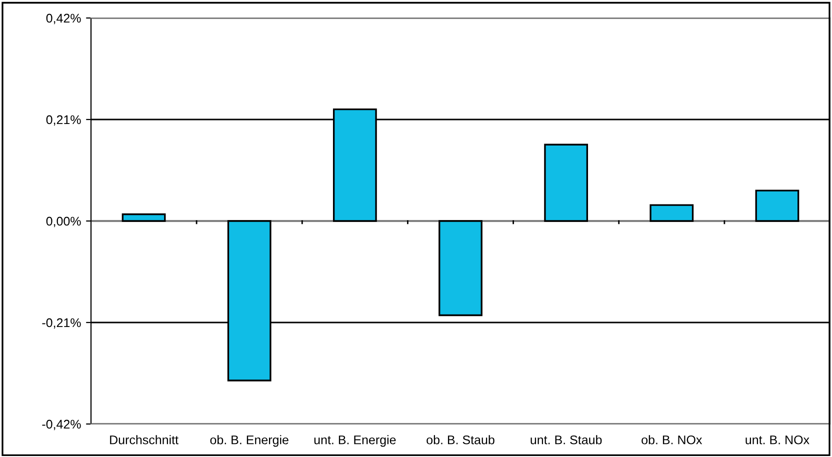  I want to click on x-tick-label: unt. B. Energie, so click(355, 441).